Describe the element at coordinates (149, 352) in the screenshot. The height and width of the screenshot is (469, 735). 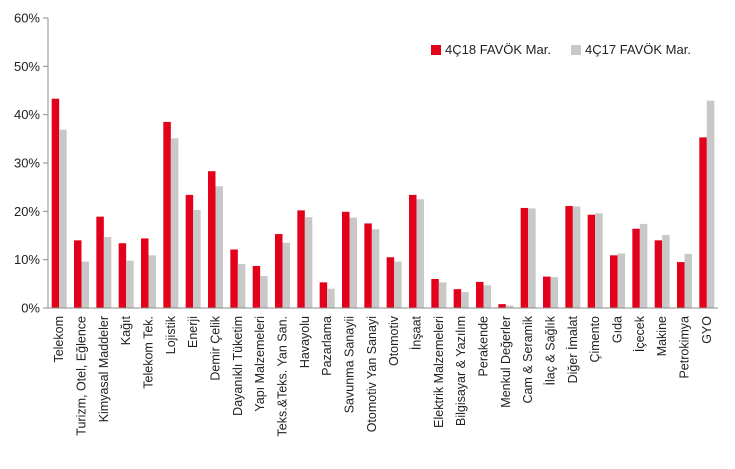
I see `x-category-label: Telekom Tek.` at that location.